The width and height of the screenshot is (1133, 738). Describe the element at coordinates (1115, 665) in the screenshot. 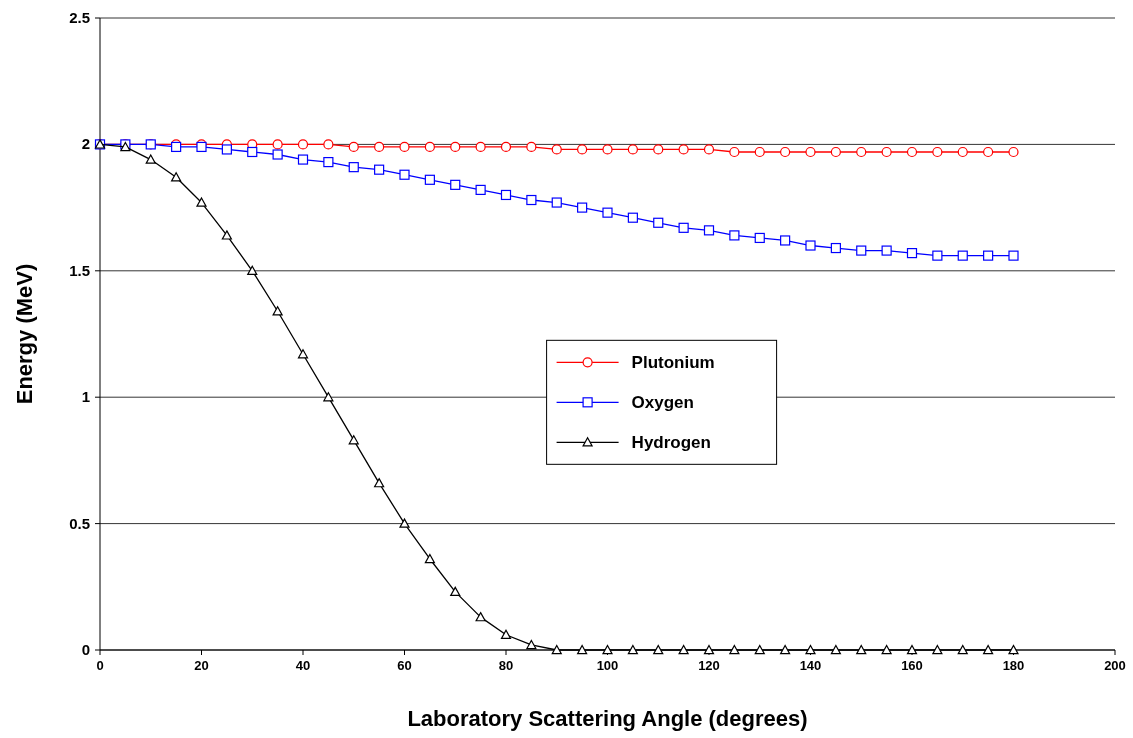

I see `x-tick-label: 200` at that location.